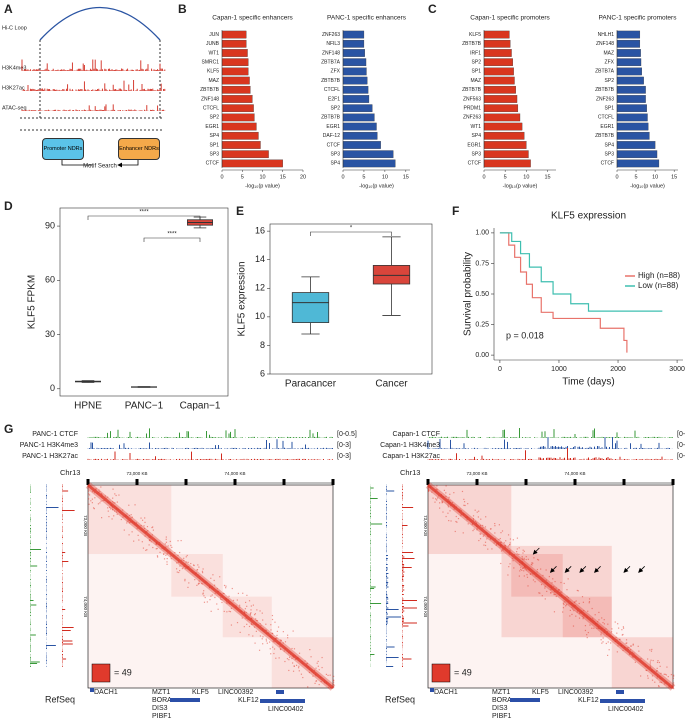 This screenshot has height=718, width=685. I want to click on y-tick-label: ZBTB7A, so click(331, 63).